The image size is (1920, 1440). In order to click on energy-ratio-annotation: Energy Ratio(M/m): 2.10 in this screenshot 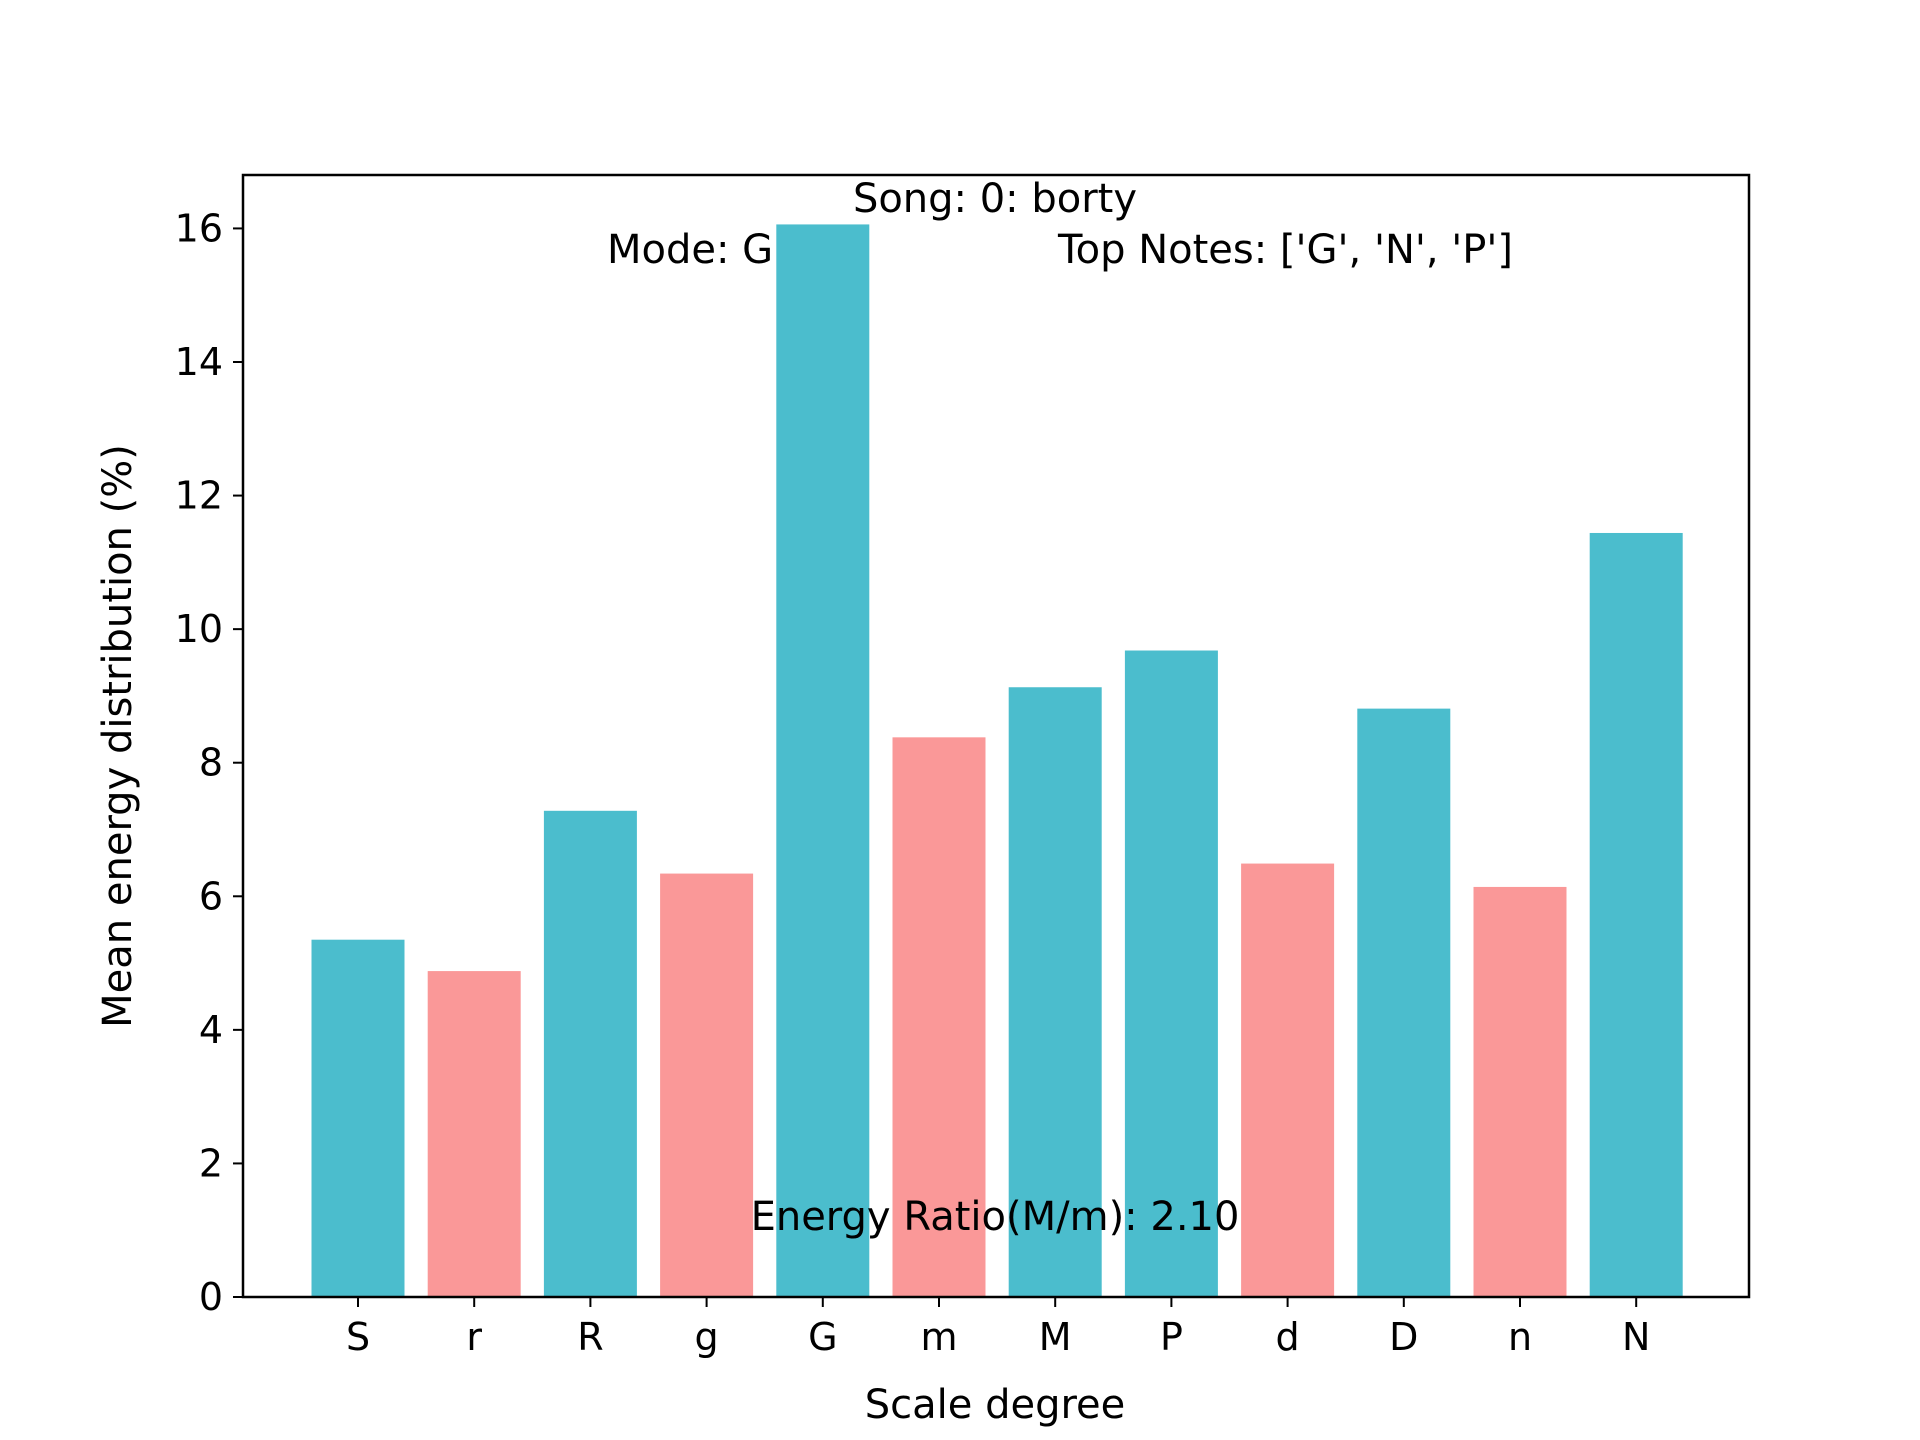, I will do `click(995, 1217)`.